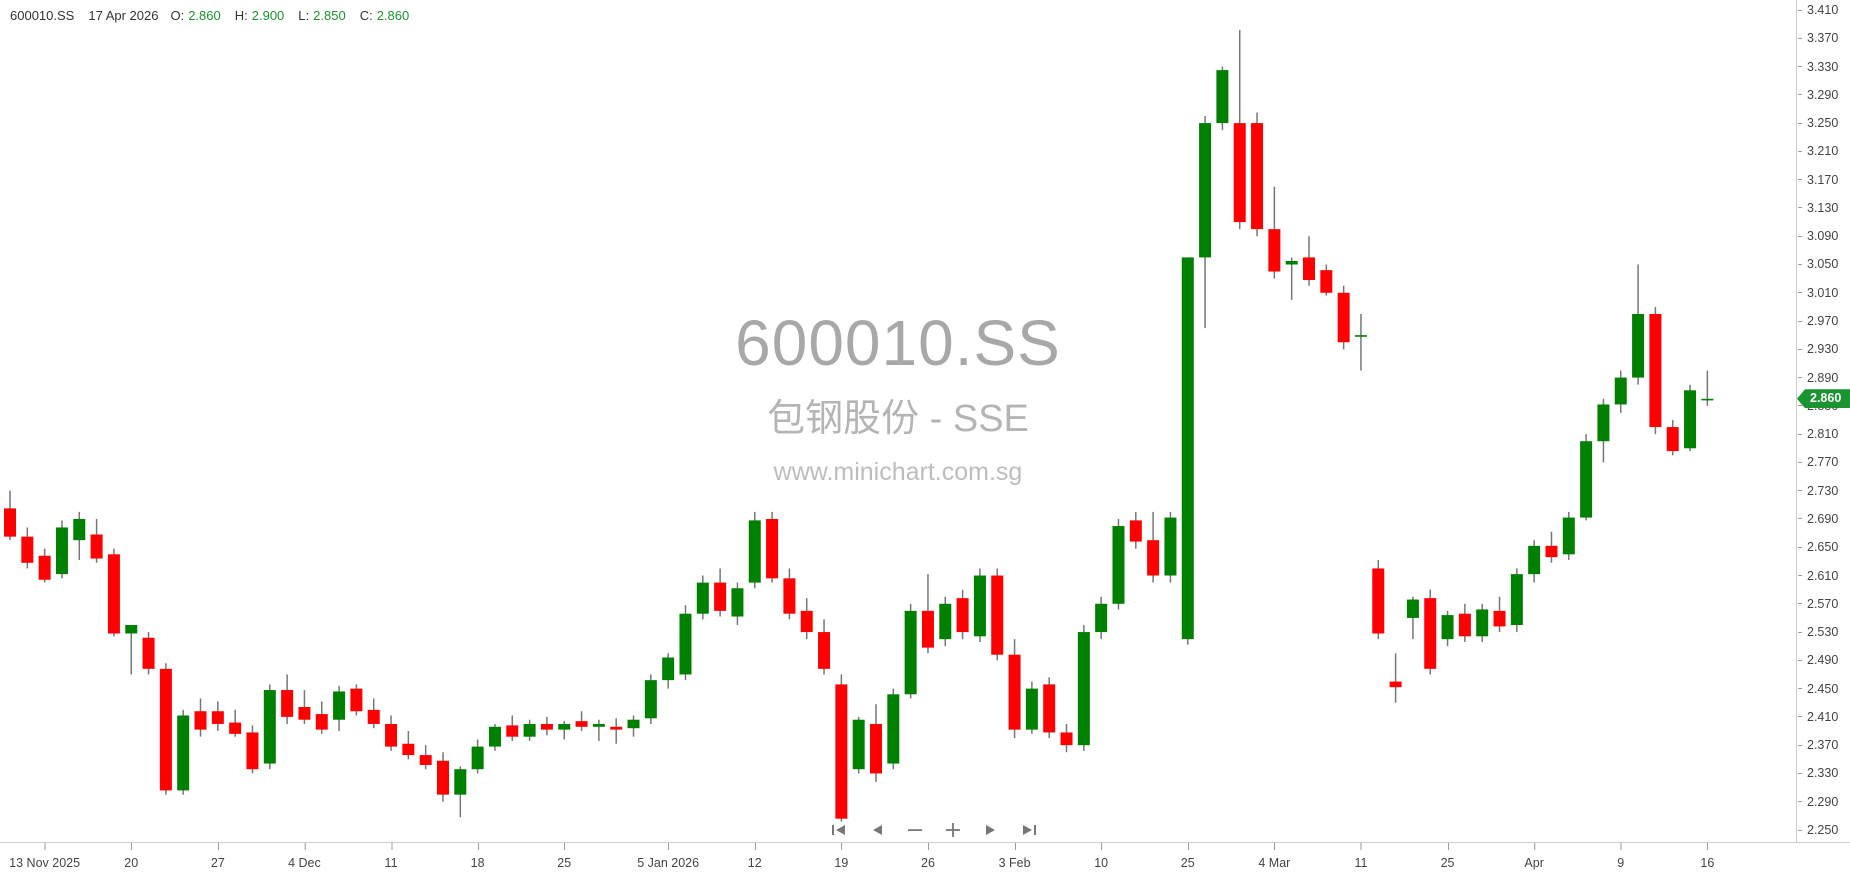 The width and height of the screenshot is (1850, 874). What do you see at coordinates (304, 15) in the screenshot?
I see `low-label: L:` at bounding box center [304, 15].